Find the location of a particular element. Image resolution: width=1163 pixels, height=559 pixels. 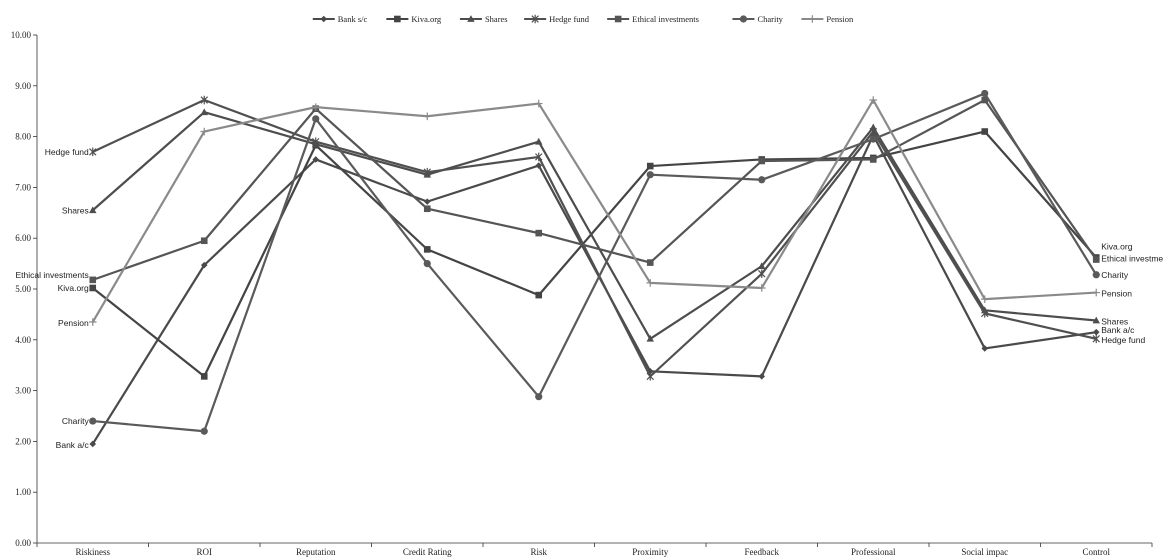

legend-label: Kiva.org is located at coordinates (426, 19).